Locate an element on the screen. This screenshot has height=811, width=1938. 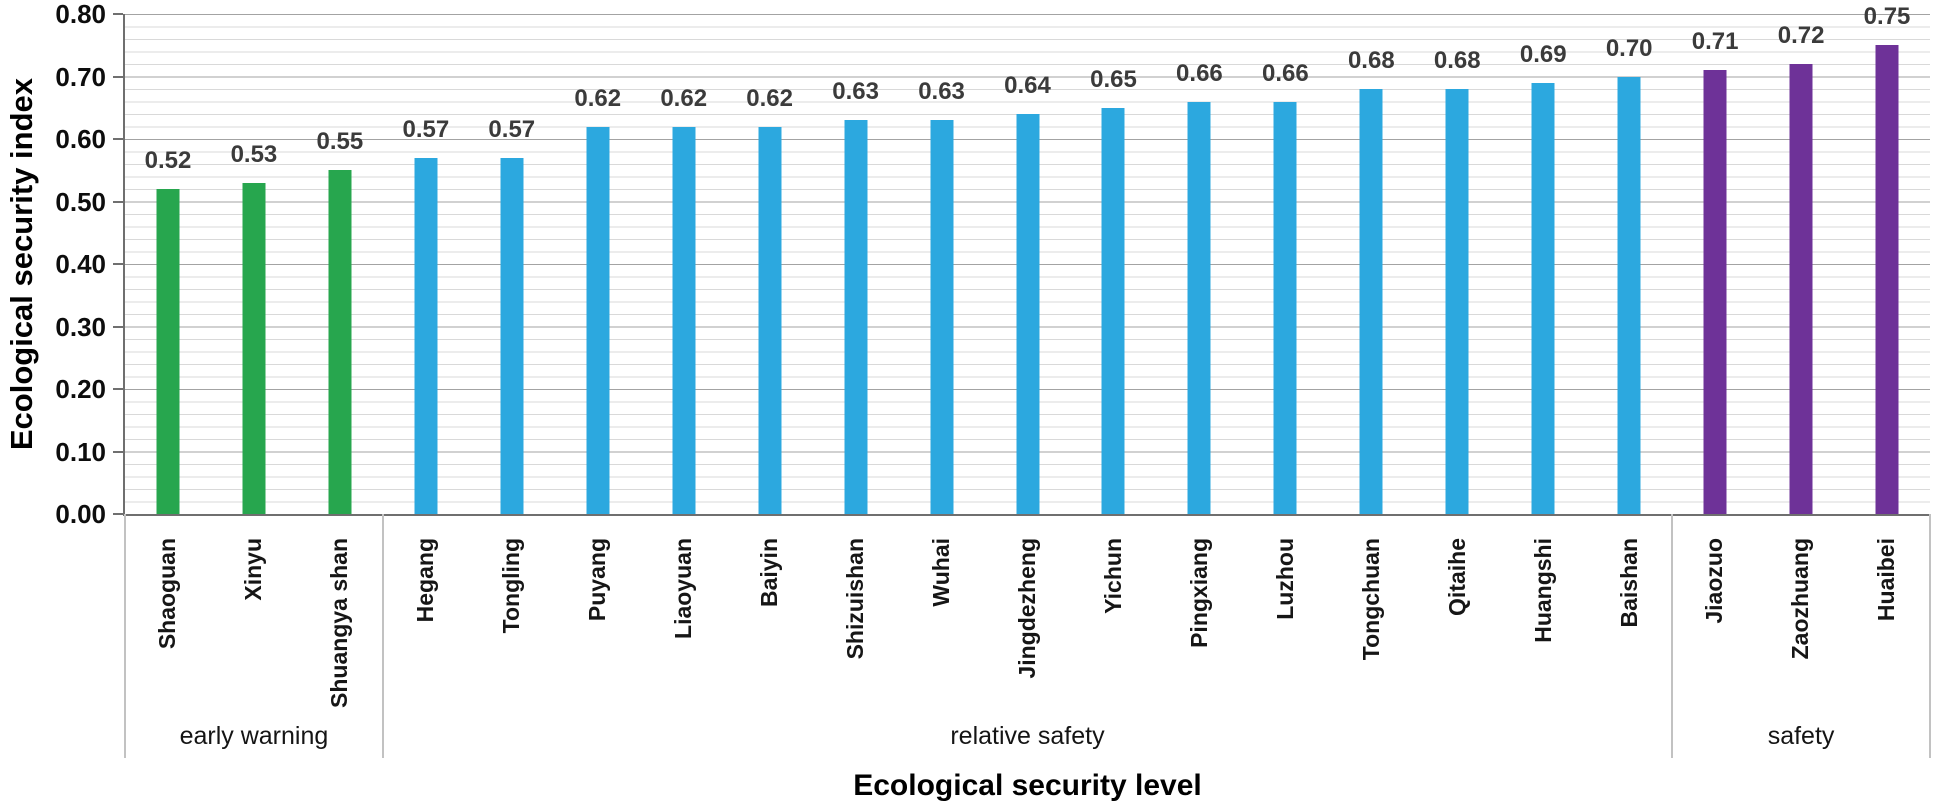
bar-slot: 0.62 is located at coordinates (770, 264).